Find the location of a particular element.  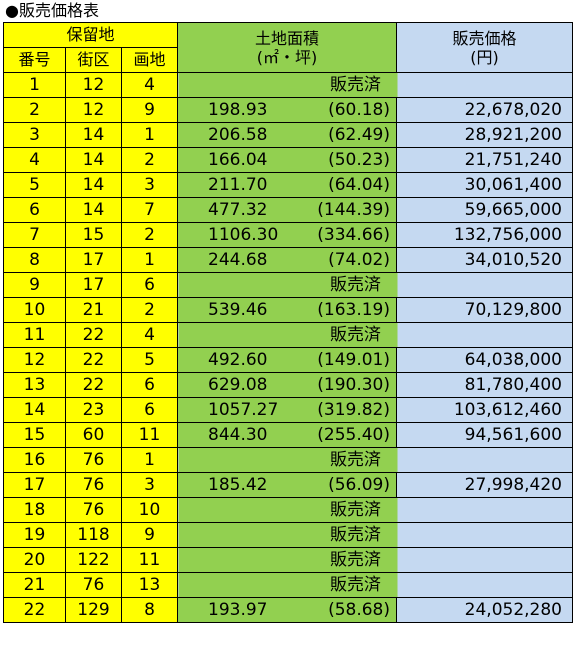

table-row: 20 122 11 販売済 is located at coordinates (288, 560).